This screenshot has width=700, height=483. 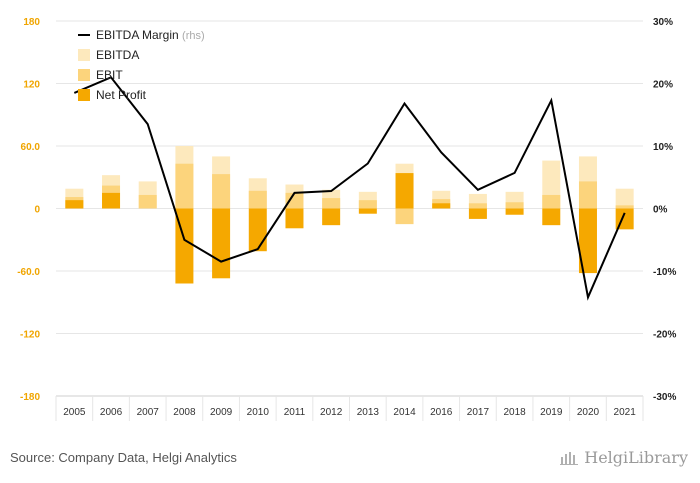 What do you see at coordinates (331, 412) in the screenshot?
I see `x-tick-label: 2012` at bounding box center [331, 412].